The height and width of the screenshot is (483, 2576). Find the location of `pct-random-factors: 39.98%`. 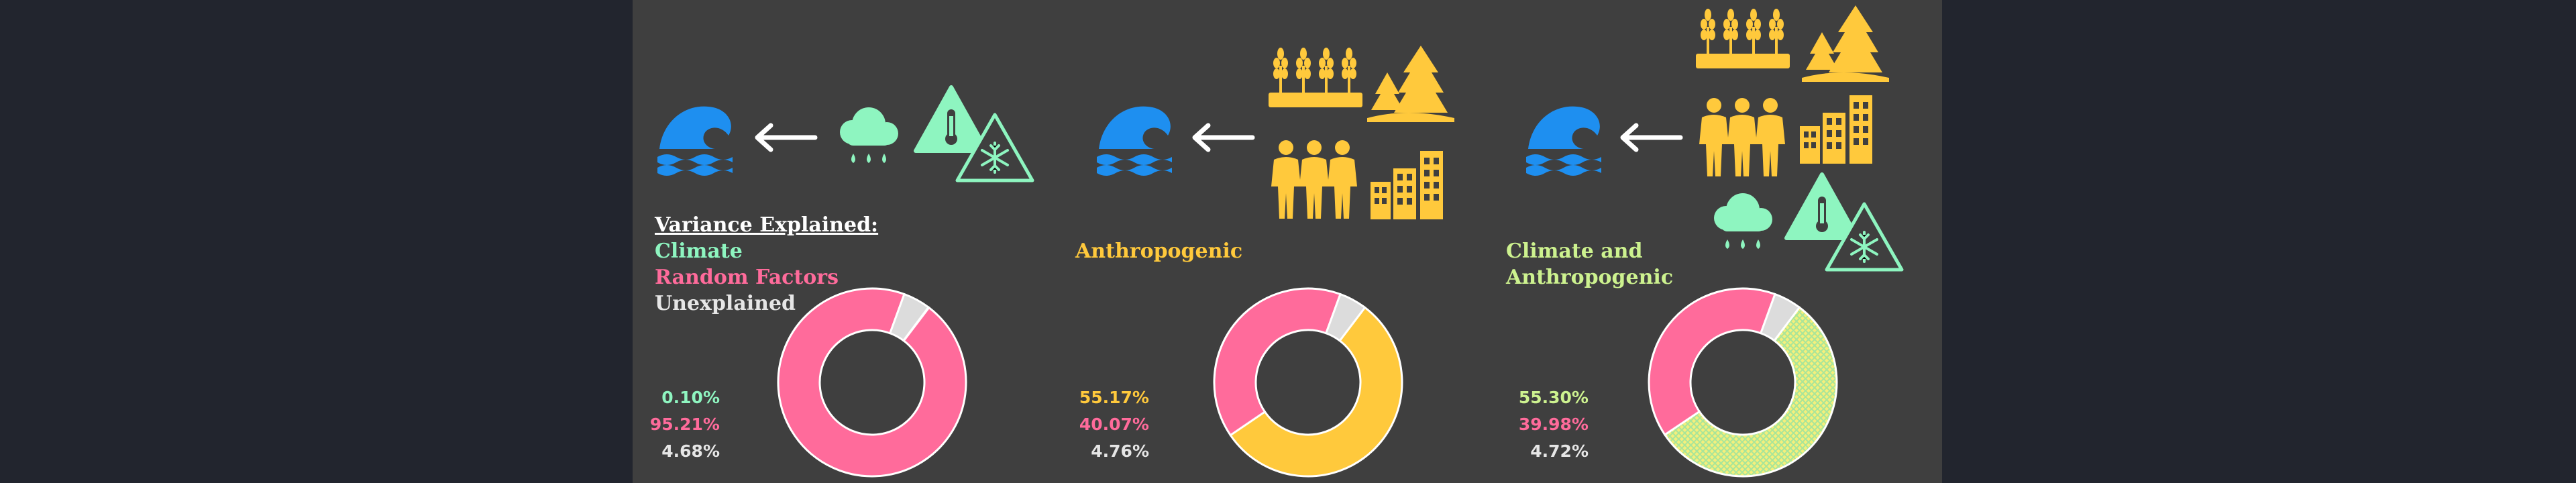

pct-random-factors: 39.98% is located at coordinates (1553, 424).